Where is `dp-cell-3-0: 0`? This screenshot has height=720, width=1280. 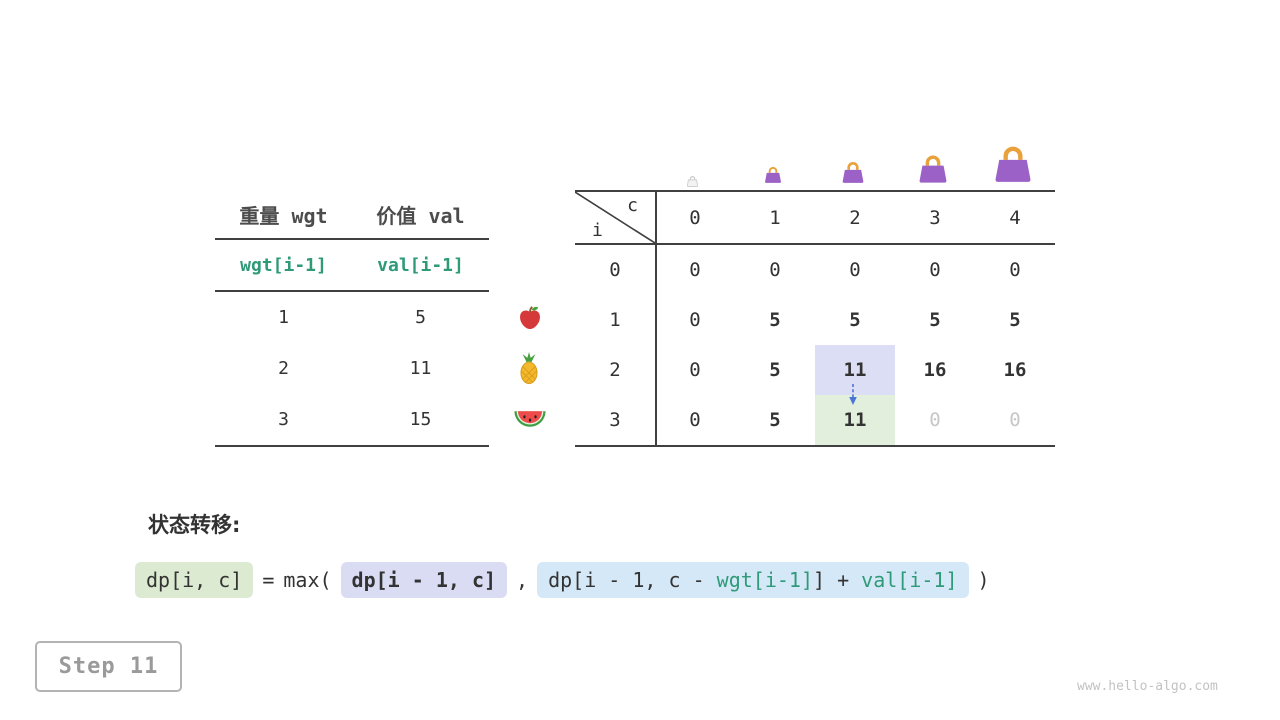 dp-cell-3-0: 0 is located at coordinates (695, 420).